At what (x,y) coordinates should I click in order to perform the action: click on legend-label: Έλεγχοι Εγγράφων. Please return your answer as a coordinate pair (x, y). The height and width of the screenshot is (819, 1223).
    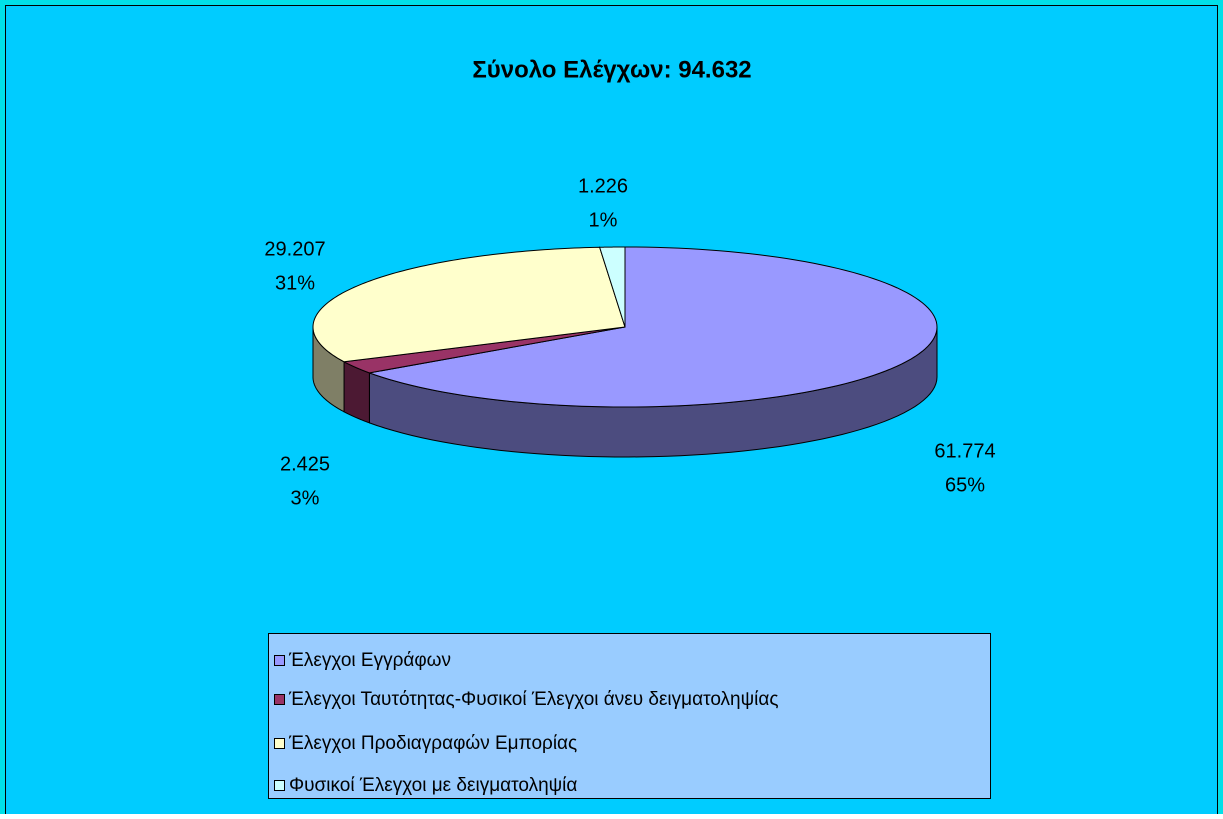
    Looking at the image, I should click on (369, 660).